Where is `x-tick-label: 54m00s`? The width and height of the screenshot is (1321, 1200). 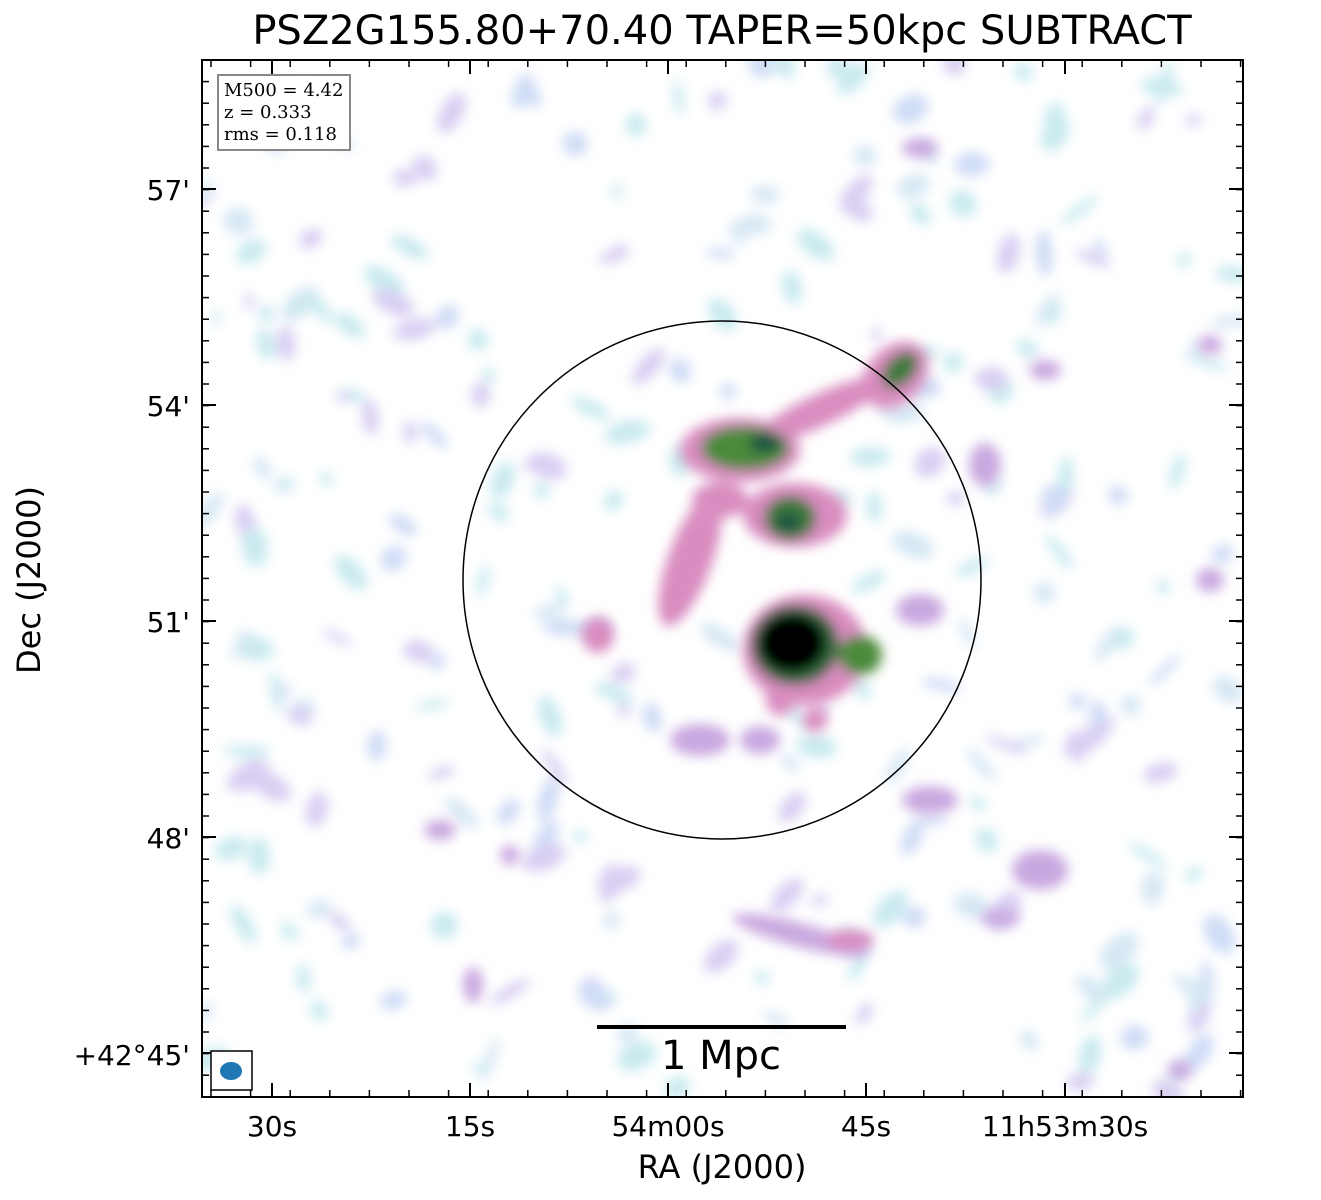
x-tick-label: 54m00s is located at coordinates (668, 1126).